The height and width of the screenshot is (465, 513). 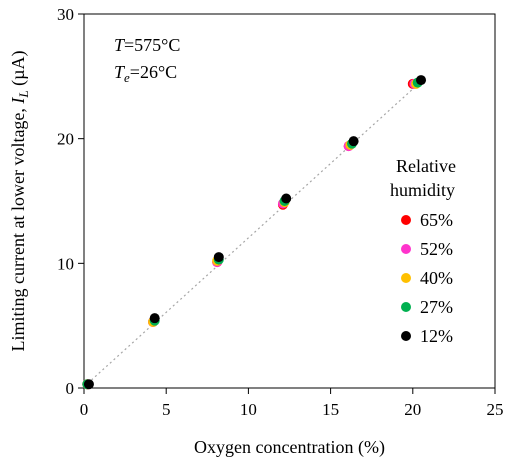 I want to click on y-axis: 0 10 20 30, so click(x=70, y=201).